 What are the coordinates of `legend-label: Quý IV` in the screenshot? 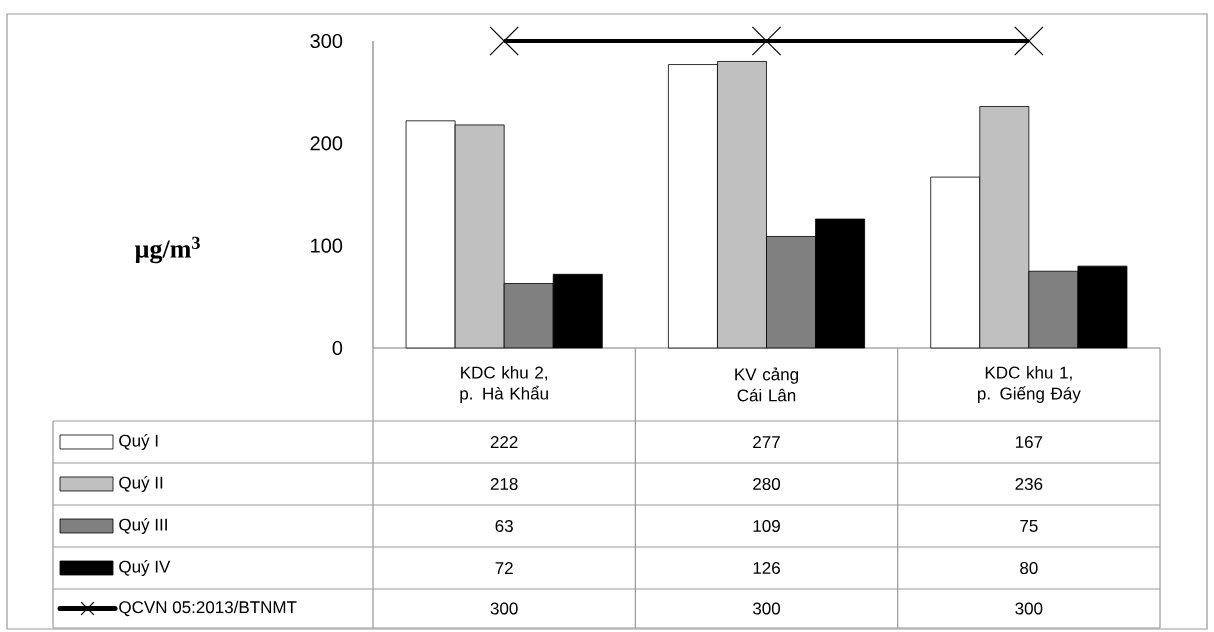 It's located at (145, 568).